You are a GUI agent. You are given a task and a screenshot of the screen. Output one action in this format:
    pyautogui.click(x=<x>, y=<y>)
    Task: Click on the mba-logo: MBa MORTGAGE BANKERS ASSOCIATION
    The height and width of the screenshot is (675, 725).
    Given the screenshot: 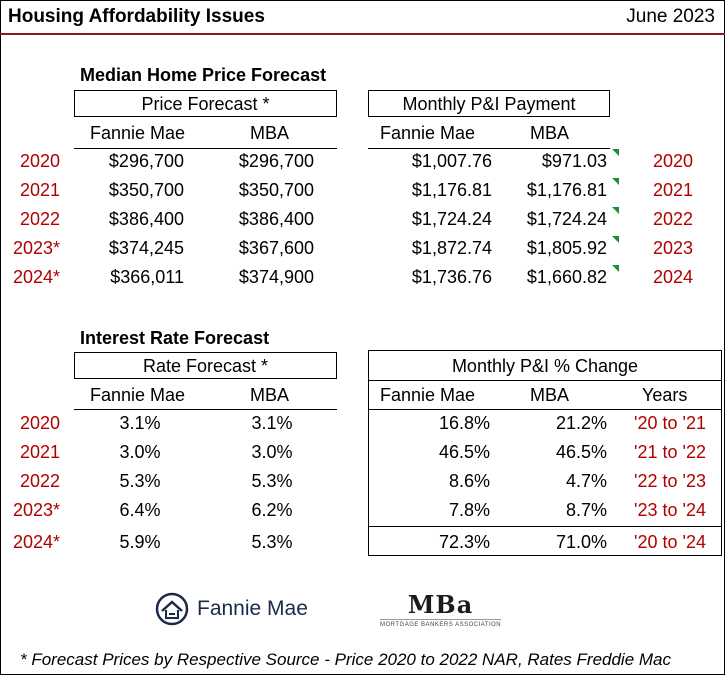 What is the action you would take?
    pyautogui.click(x=441, y=609)
    